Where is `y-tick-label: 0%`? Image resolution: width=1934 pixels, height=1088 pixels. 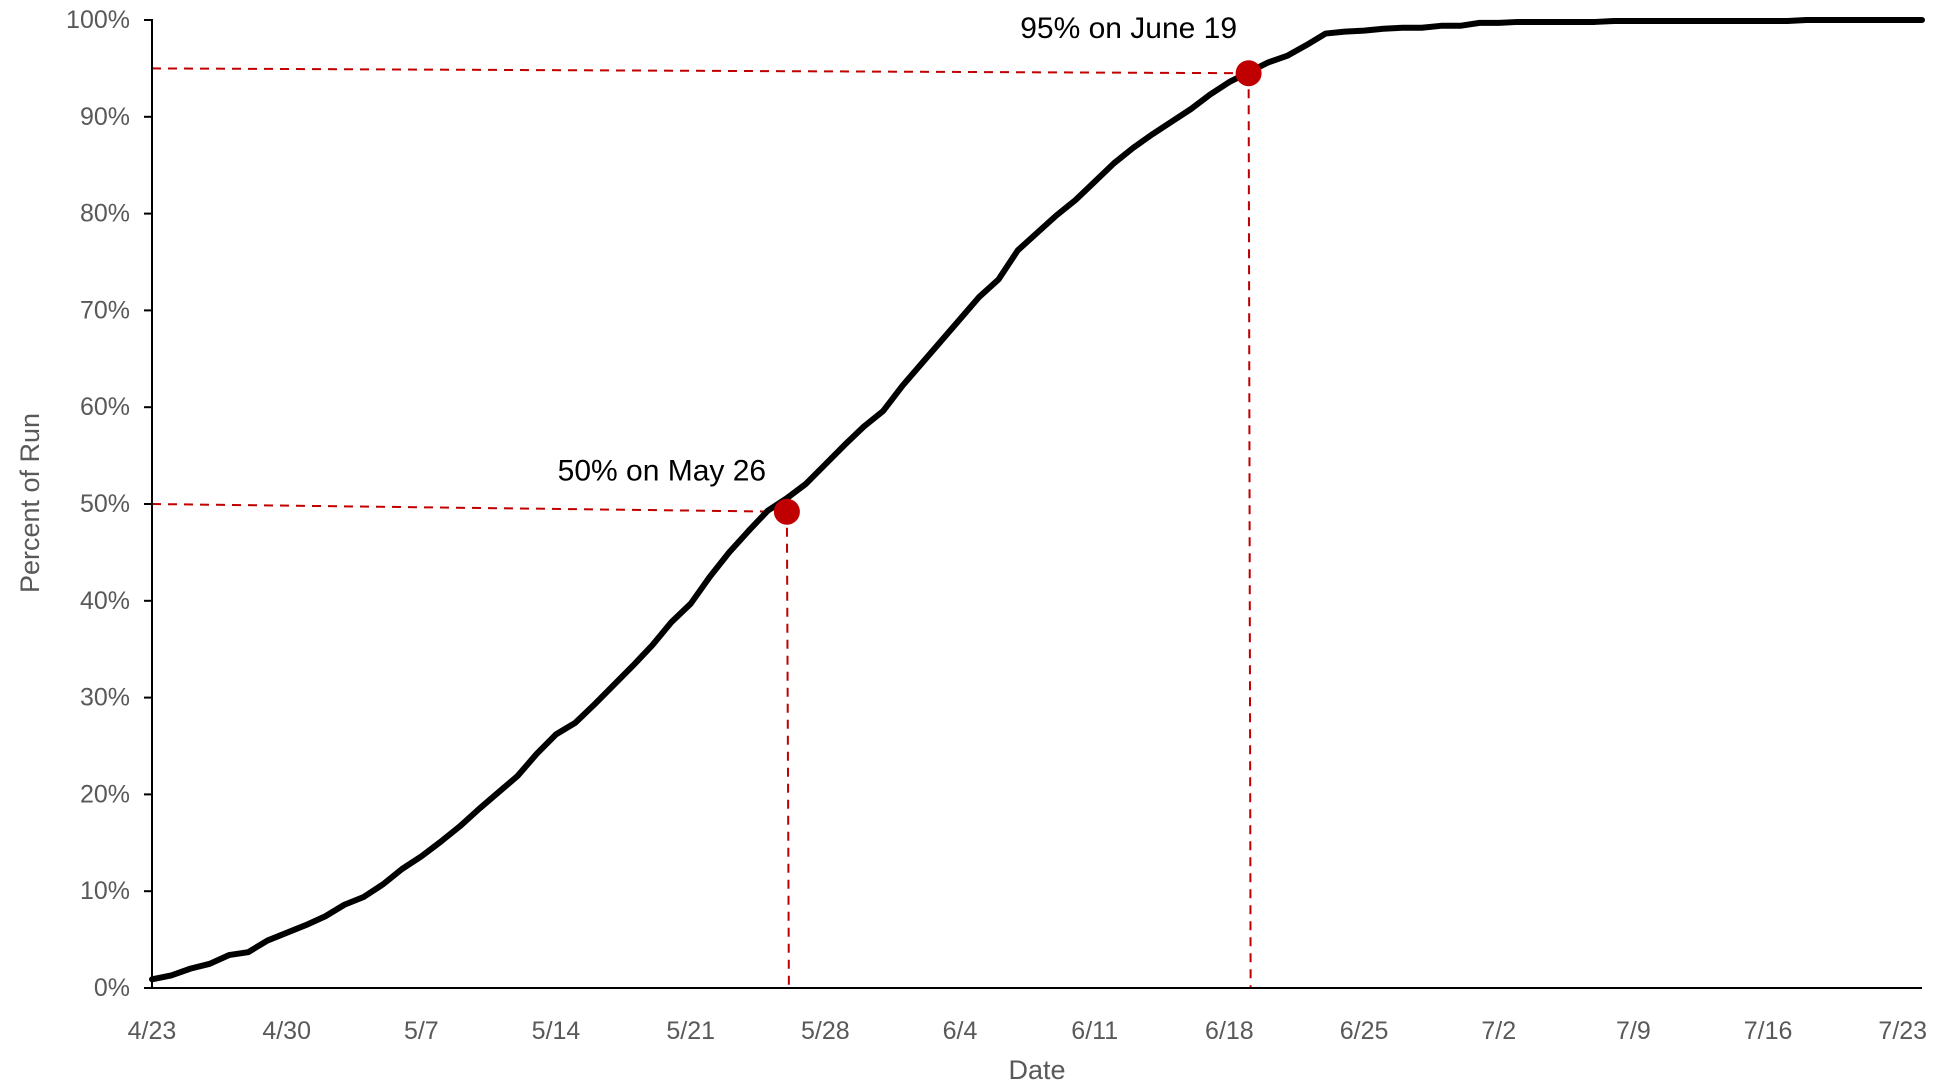
y-tick-label: 0% is located at coordinates (112, 988).